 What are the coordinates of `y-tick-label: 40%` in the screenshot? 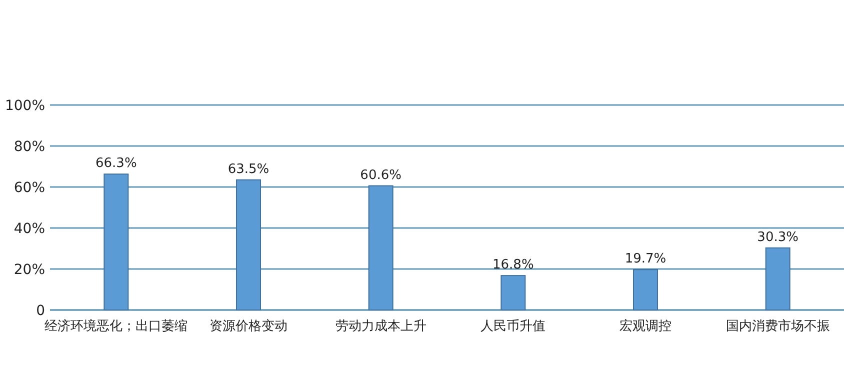 It's located at (29, 229).